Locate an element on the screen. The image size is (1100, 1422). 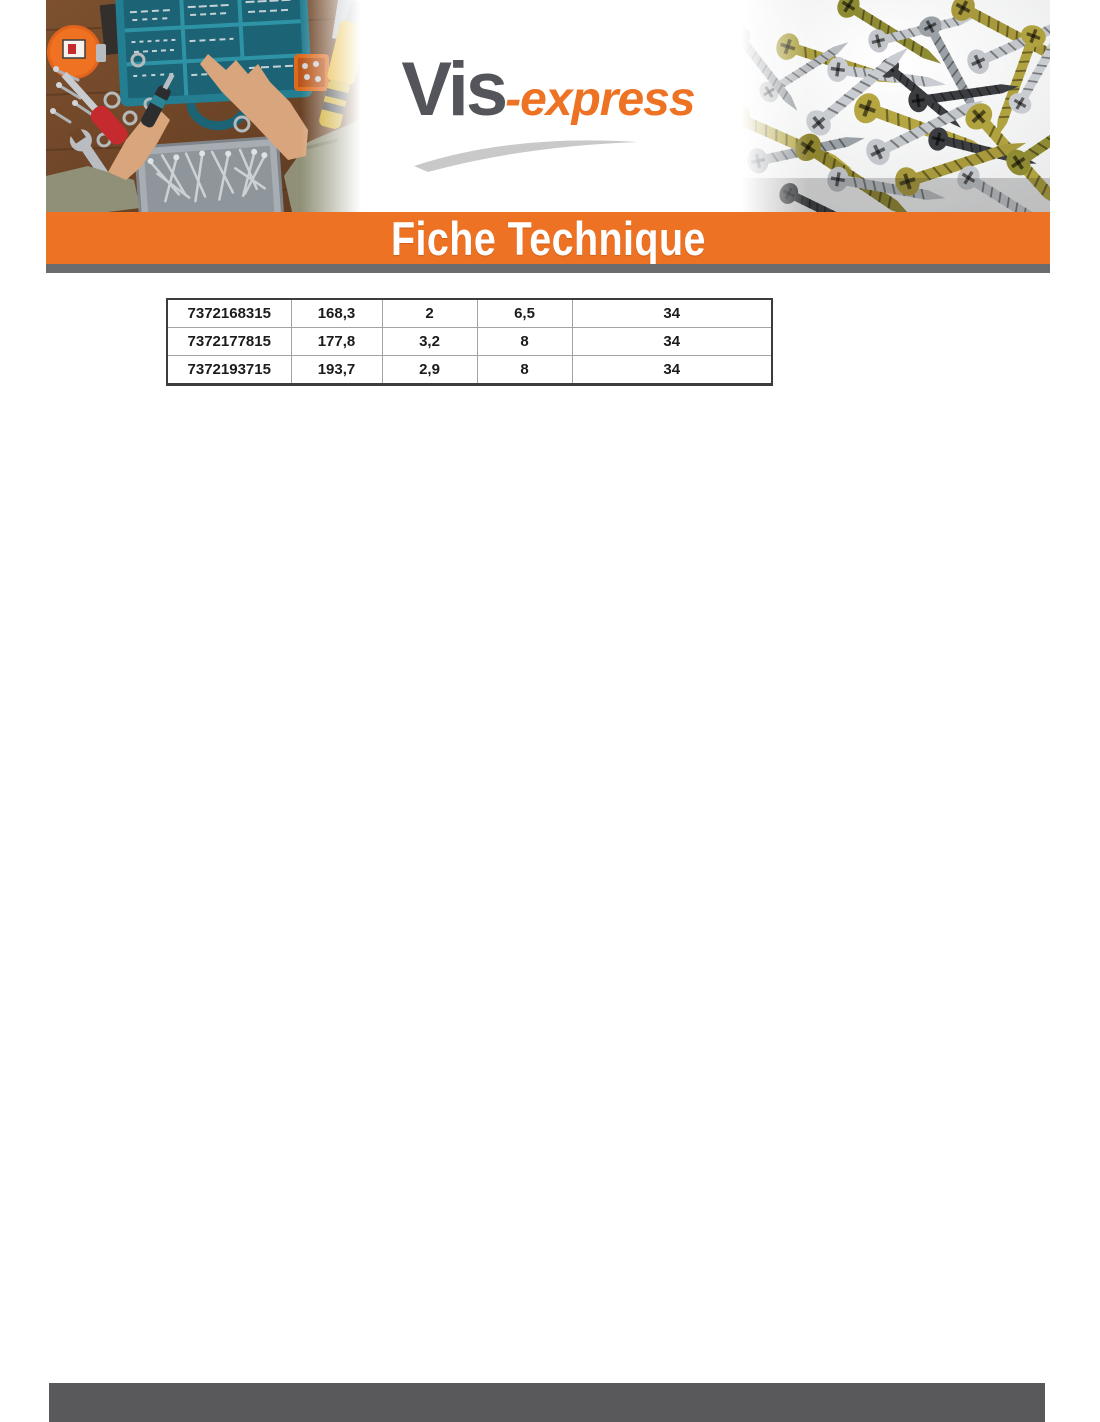
footer-bar is located at coordinates (547, 1402).